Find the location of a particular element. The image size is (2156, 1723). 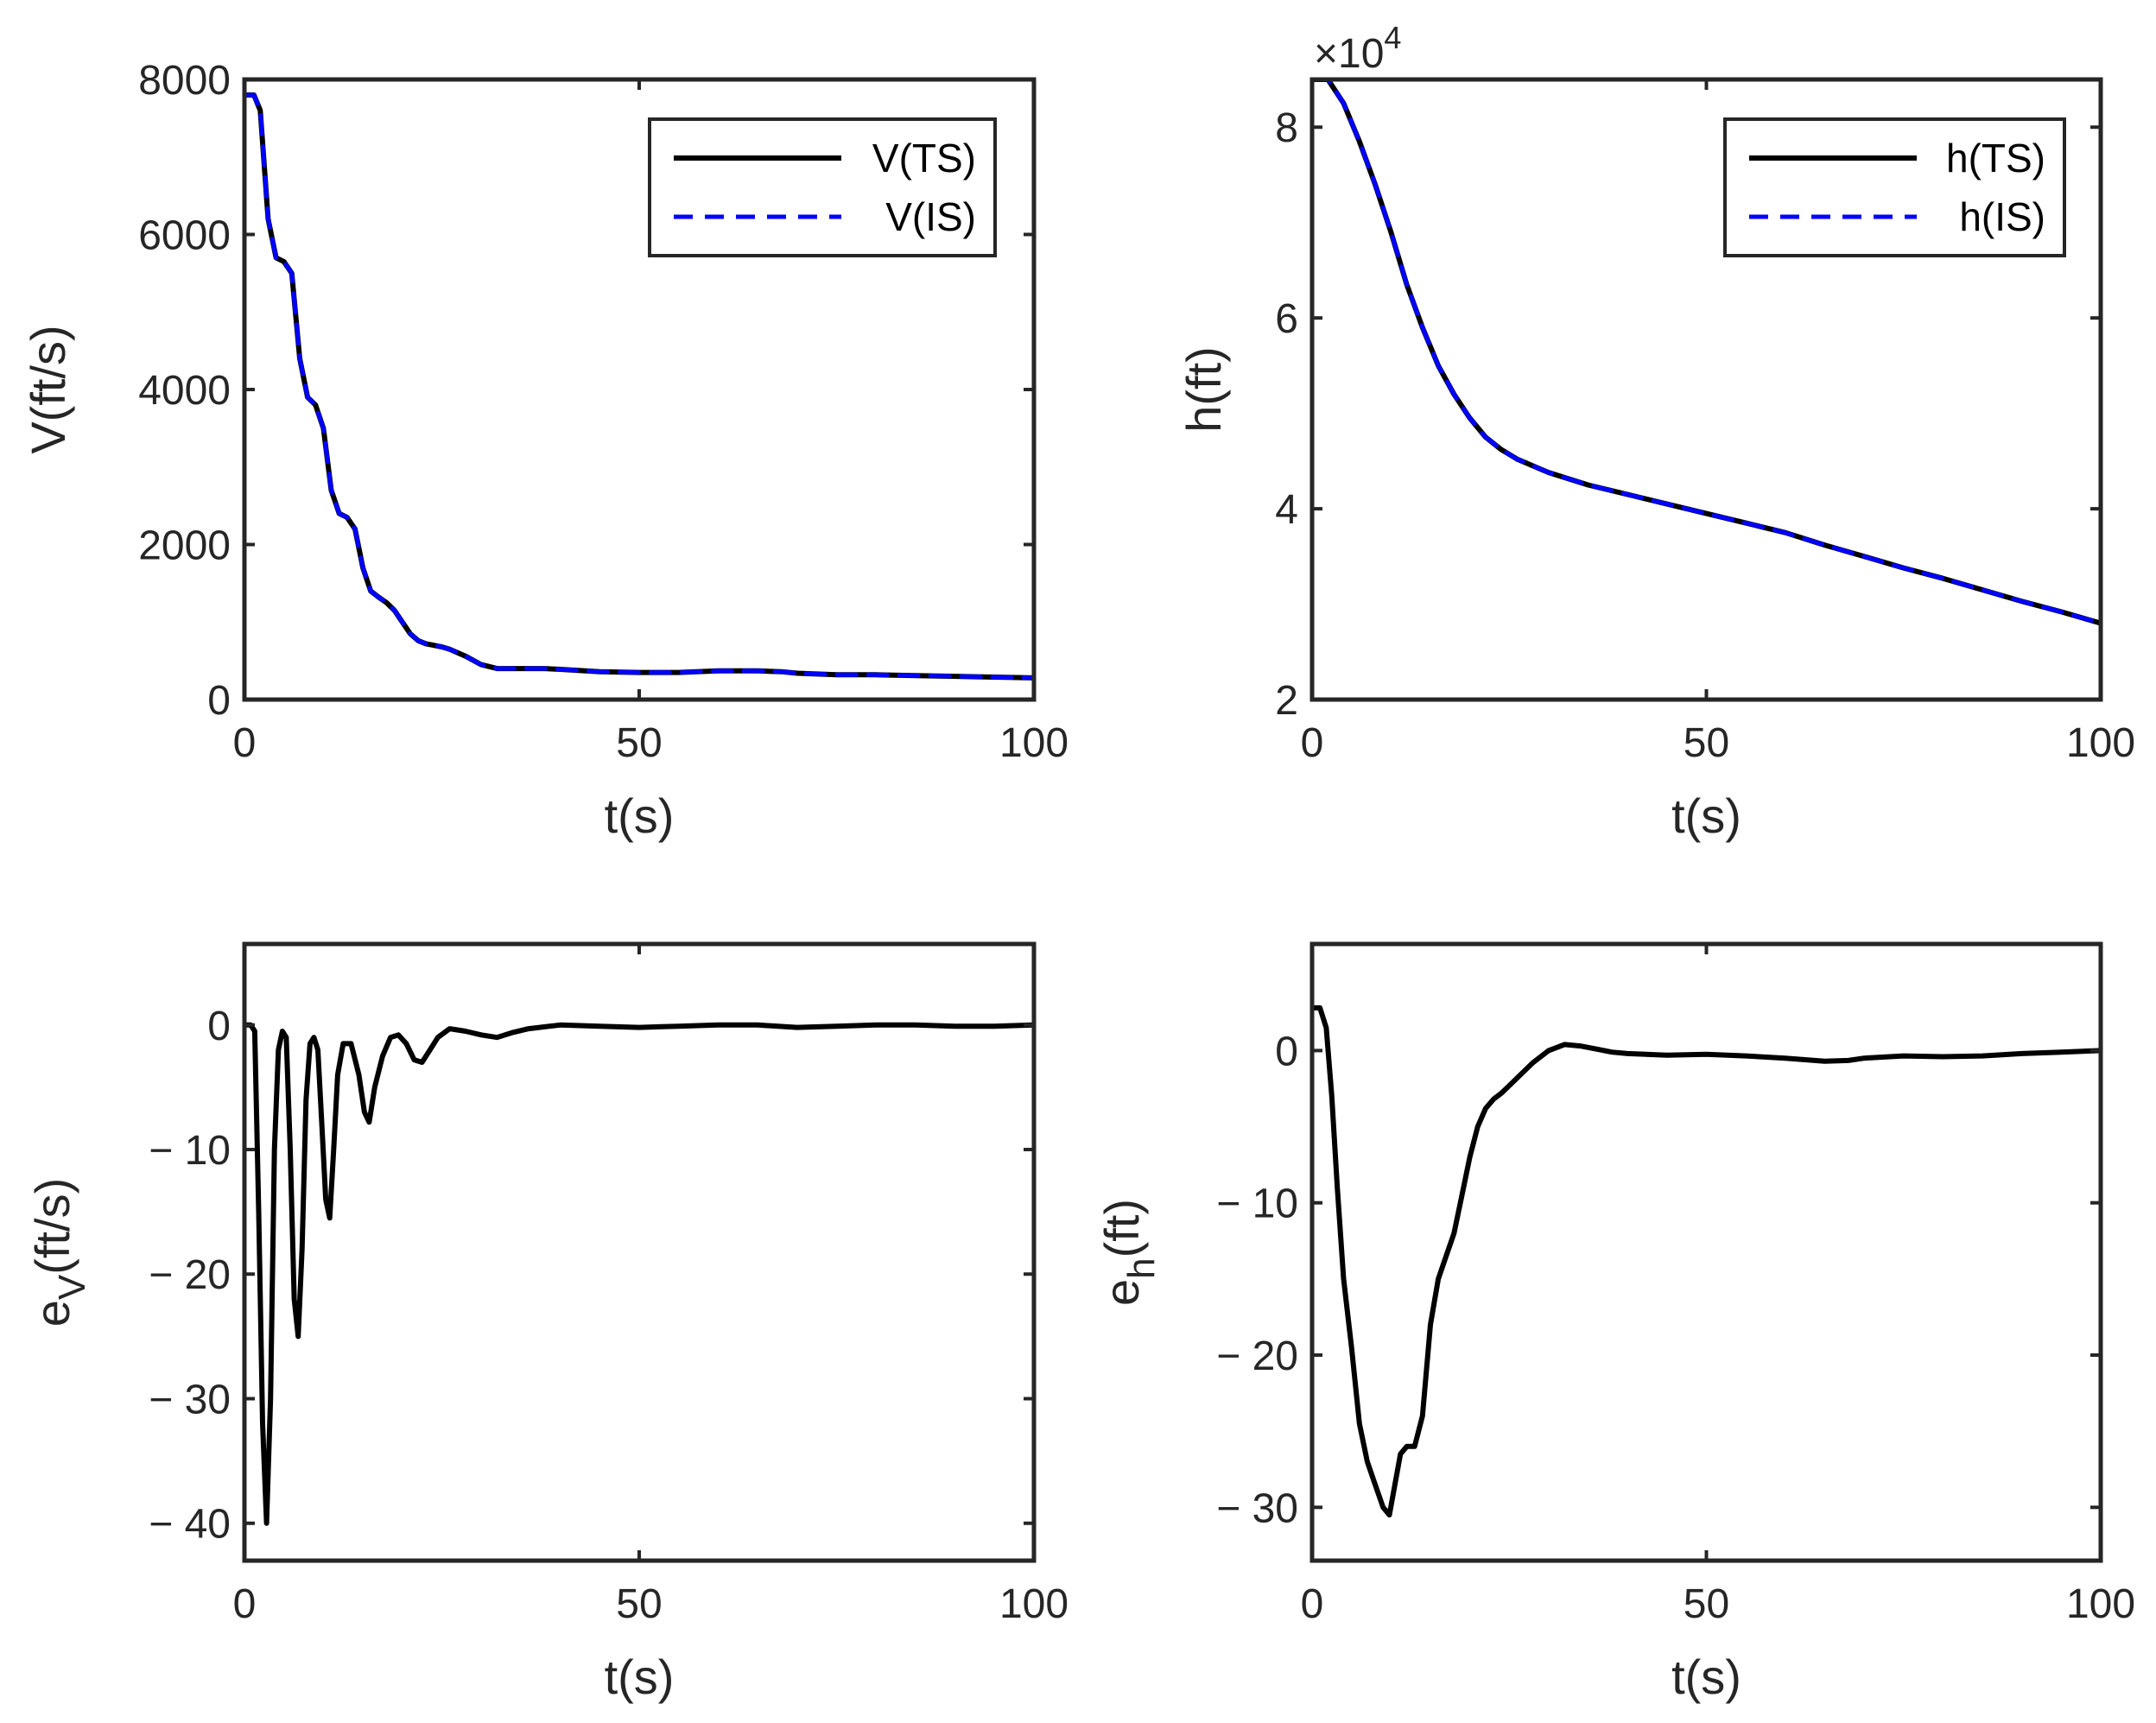

series-line-e-v is located at coordinates (639, 1274).